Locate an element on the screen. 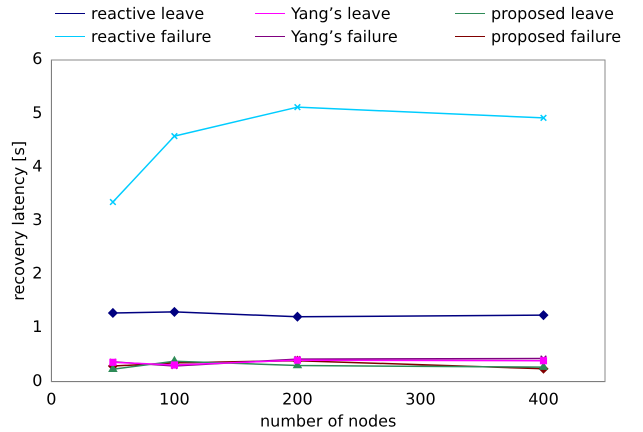 The height and width of the screenshot is (432, 643). y-tick-label: 1 is located at coordinates (37, 326).